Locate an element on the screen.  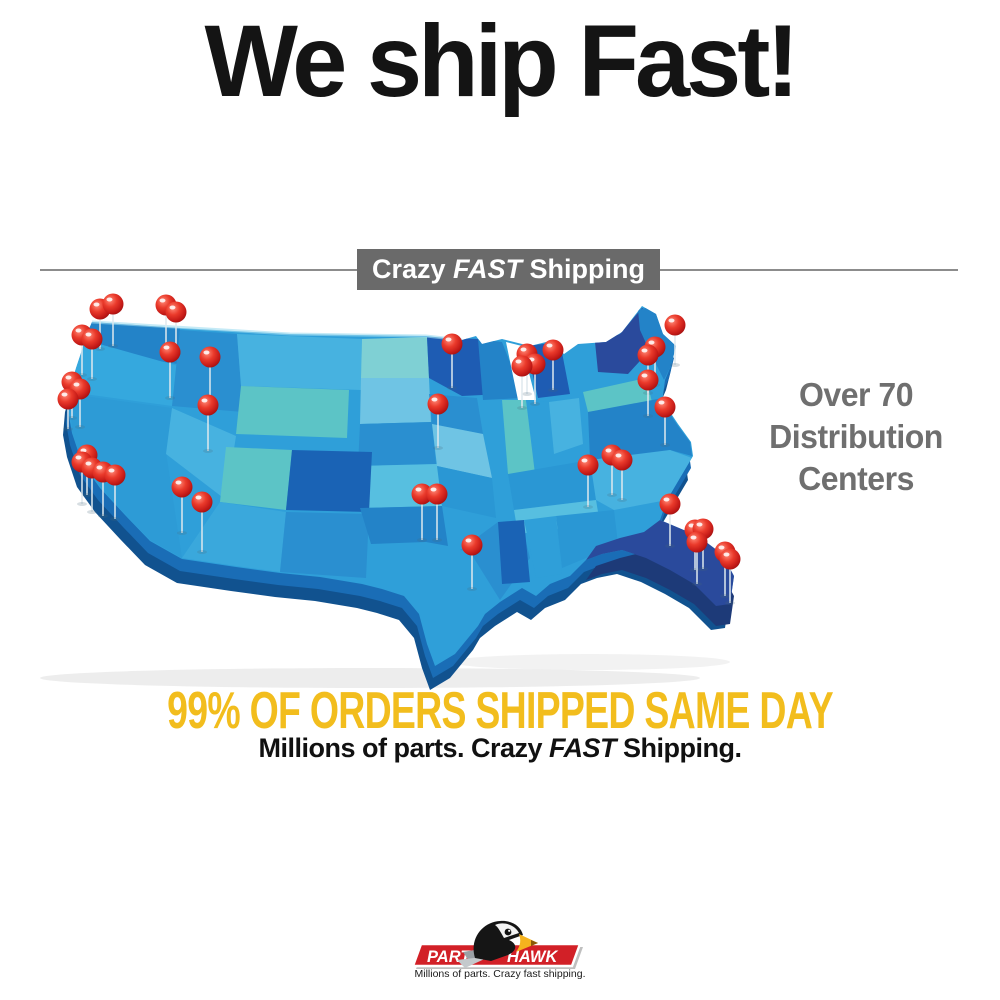
note-line-2: Distribution is located at coordinates (856, 436).